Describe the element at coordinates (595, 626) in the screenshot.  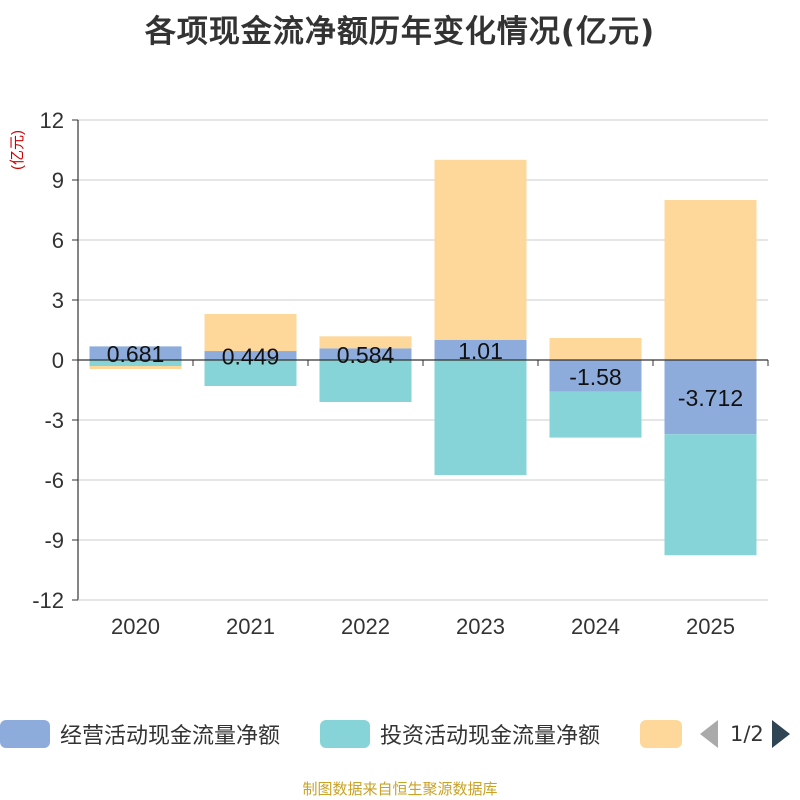
I see `x-tick-label: 2024` at that location.